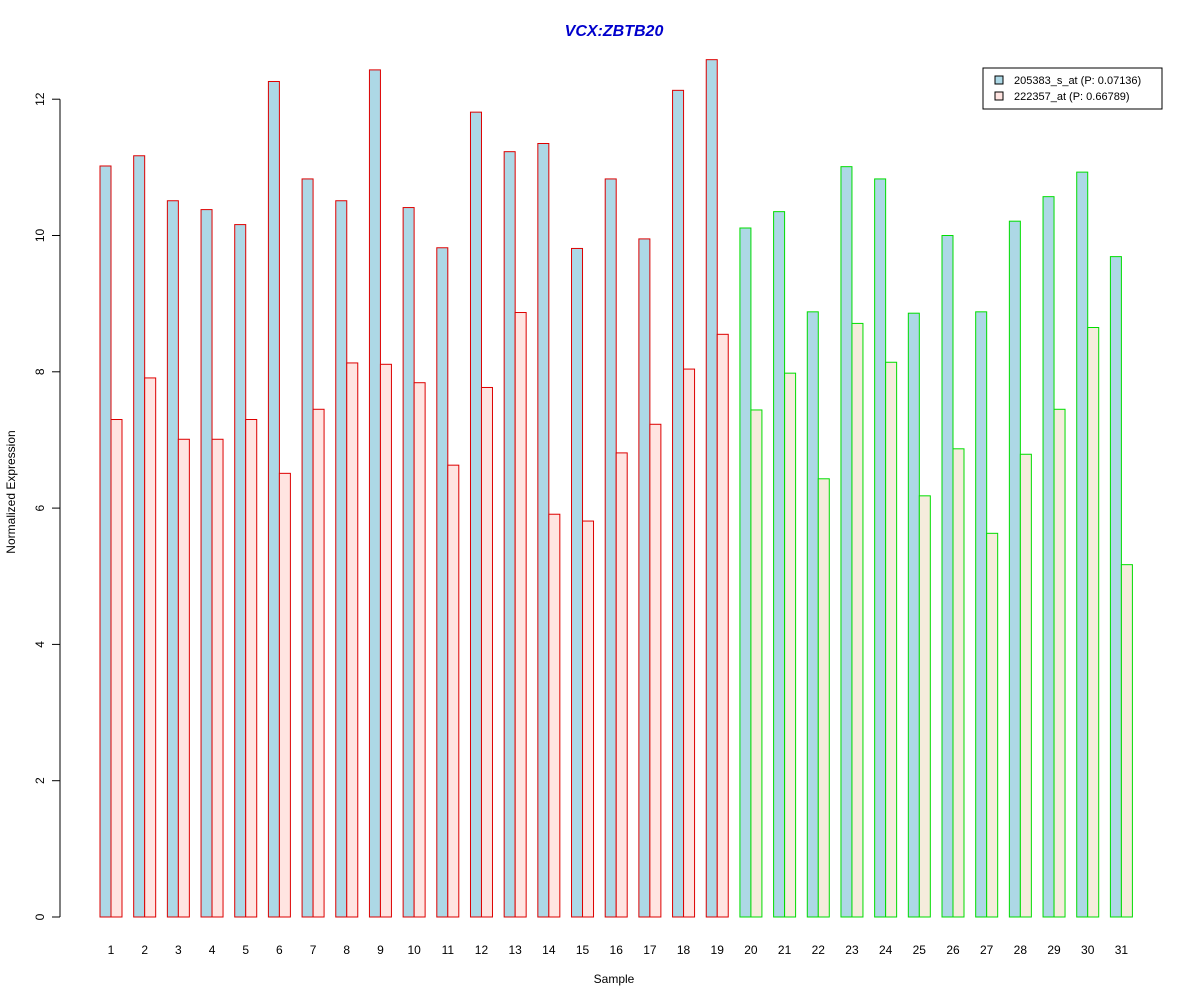 The width and height of the screenshot is (1200, 1000). What do you see at coordinates (1122, 950) in the screenshot?
I see `x-tick-label: 31` at bounding box center [1122, 950].